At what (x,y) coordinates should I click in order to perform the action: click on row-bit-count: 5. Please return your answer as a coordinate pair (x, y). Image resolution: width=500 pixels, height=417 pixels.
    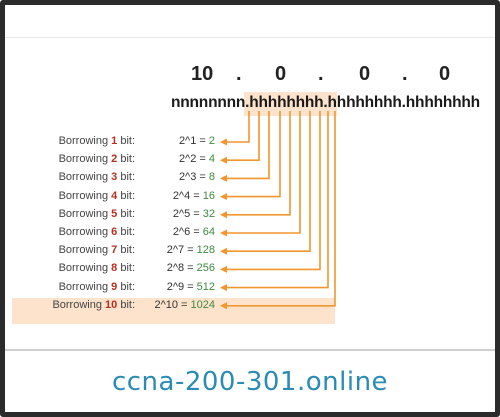
    Looking at the image, I should click on (114, 213).